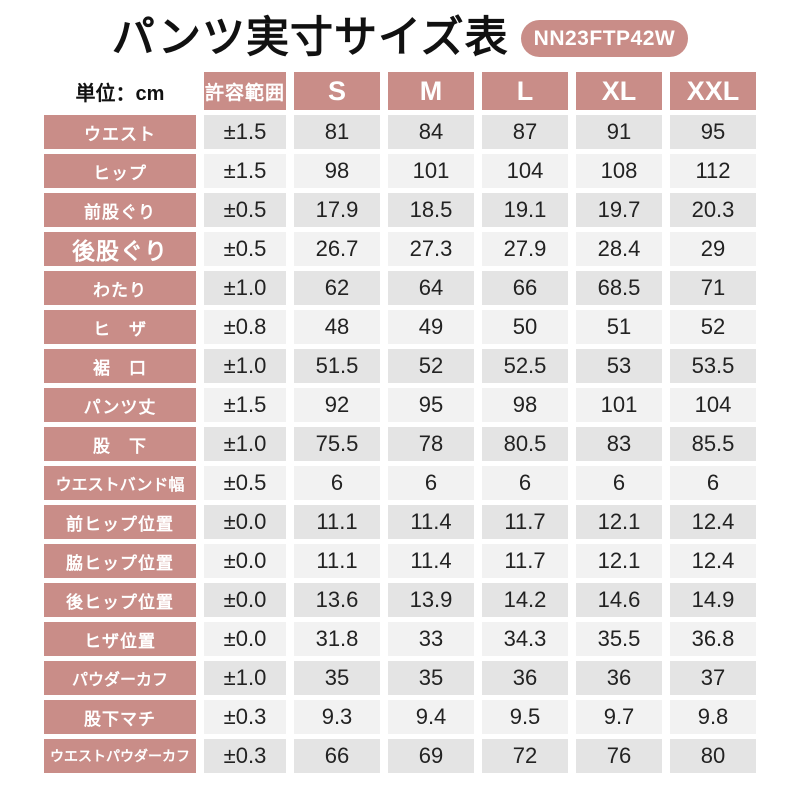  What do you see at coordinates (120, 639) in the screenshot?
I see `row-label: ヒザ位置` at bounding box center [120, 639].